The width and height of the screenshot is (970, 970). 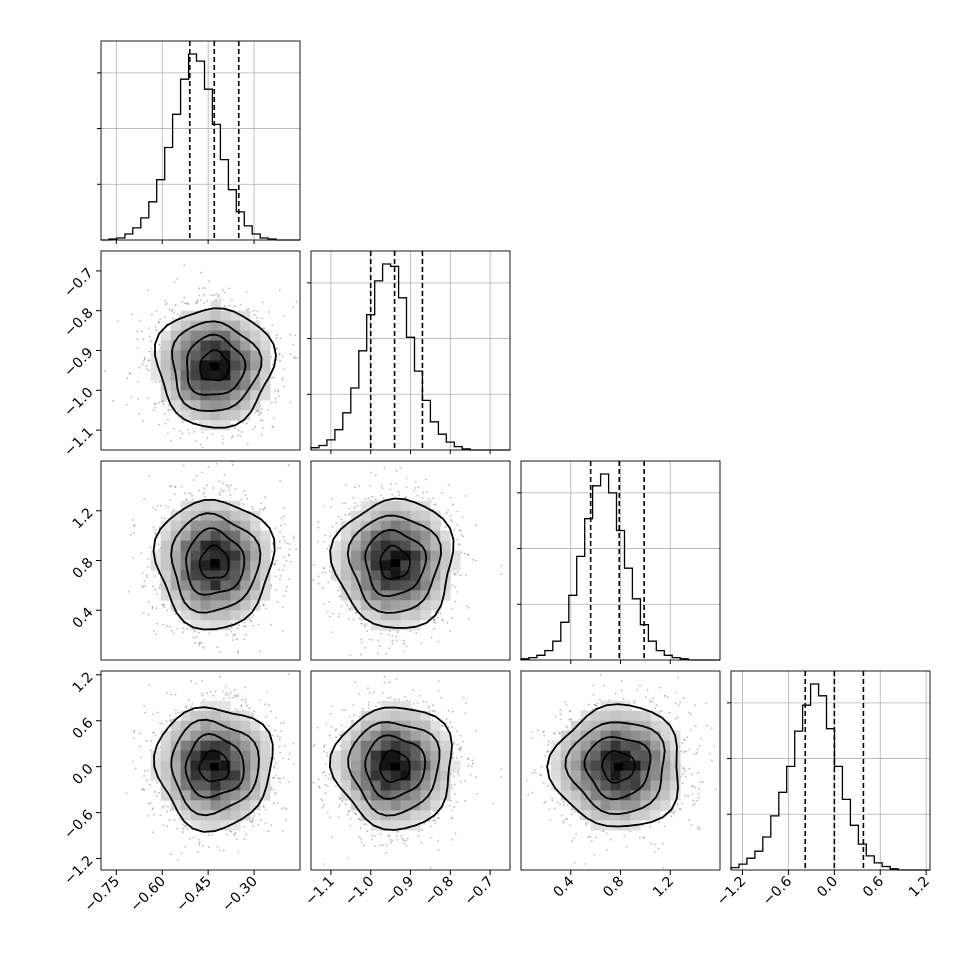 What do you see at coordinates (399, 891) in the screenshot?
I see `x-tick-label-1-2: −0.9` at bounding box center [399, 891].